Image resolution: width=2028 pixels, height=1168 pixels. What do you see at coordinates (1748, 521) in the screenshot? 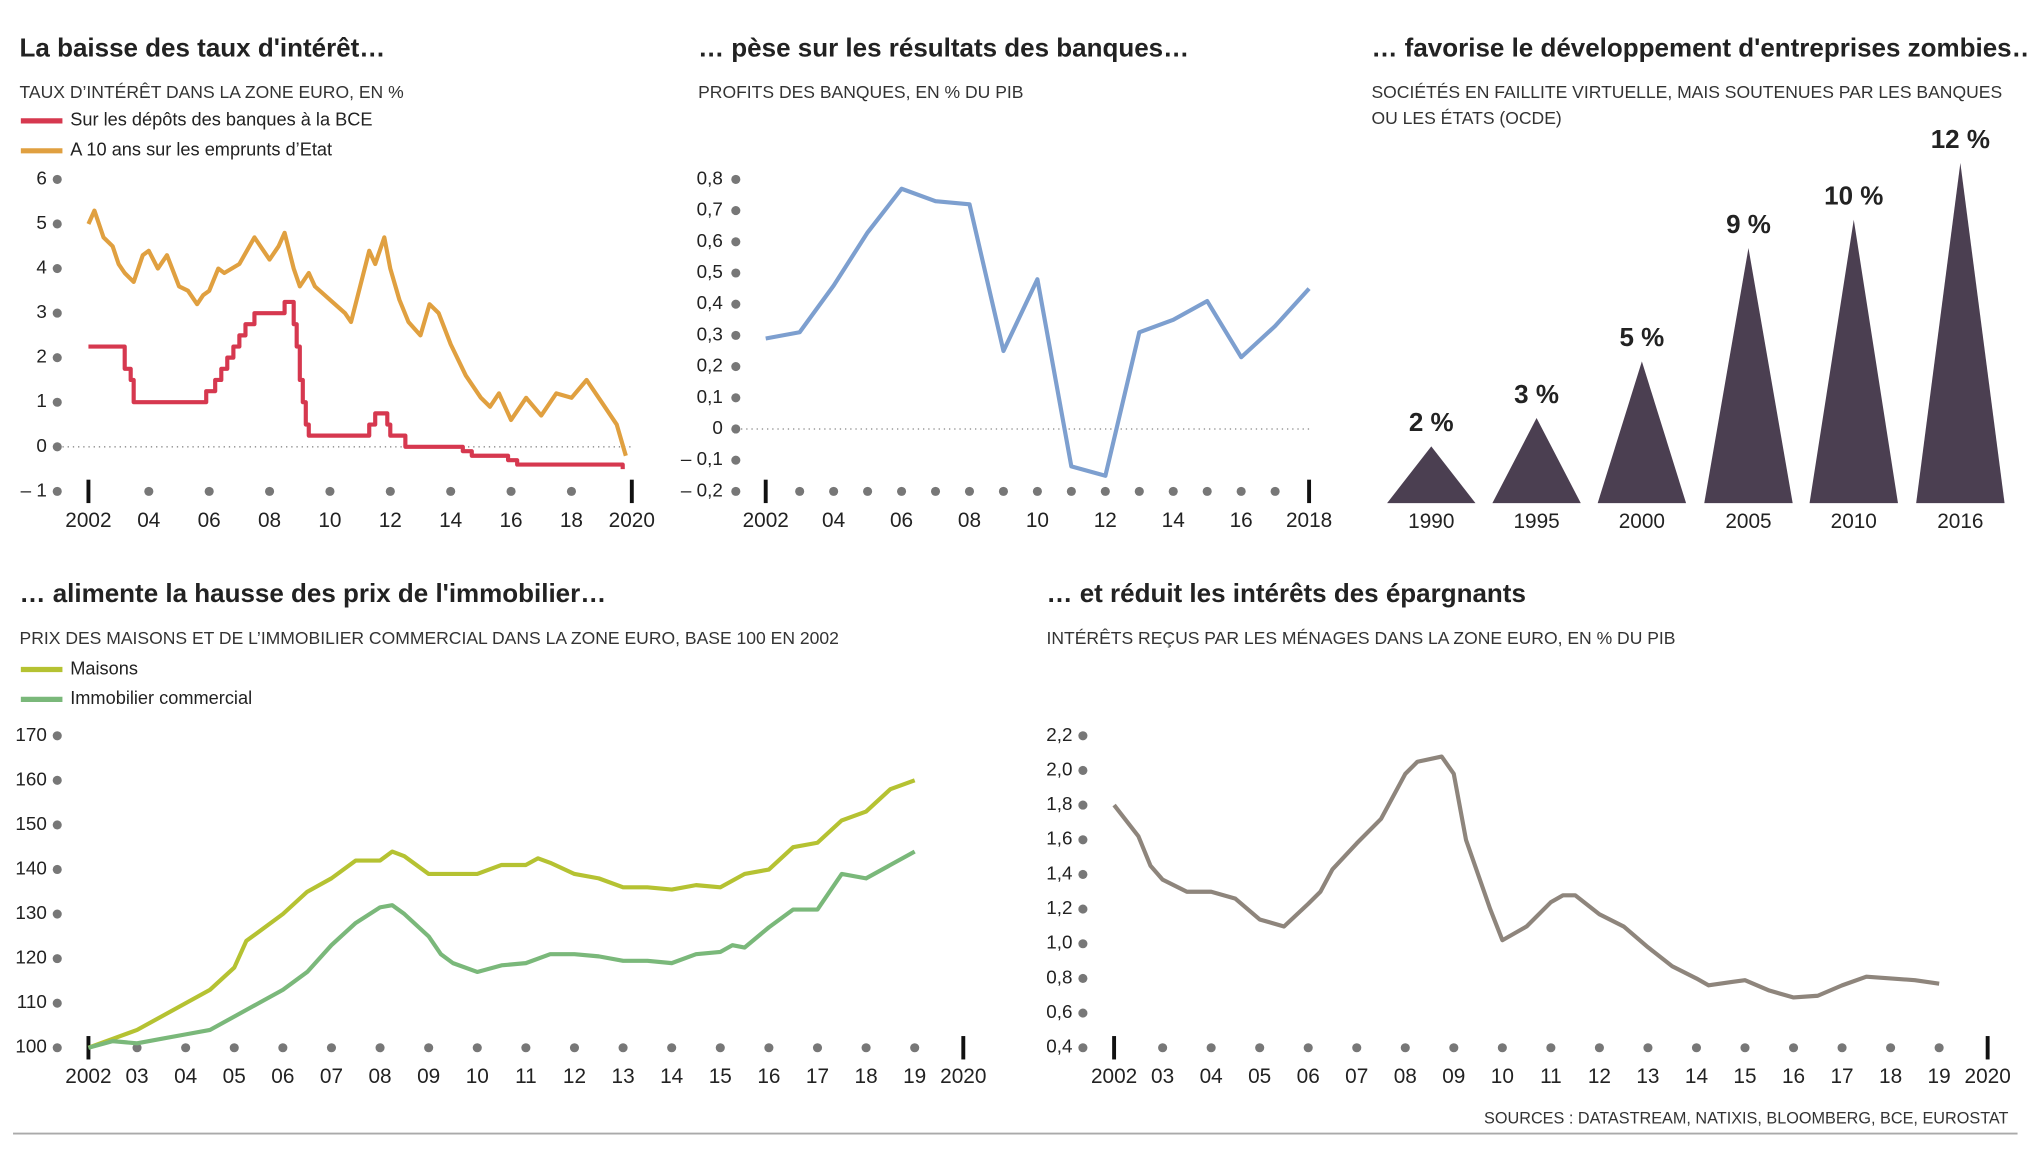
I see `x-tick-label: 2005` at bounding box center [1748, 521].